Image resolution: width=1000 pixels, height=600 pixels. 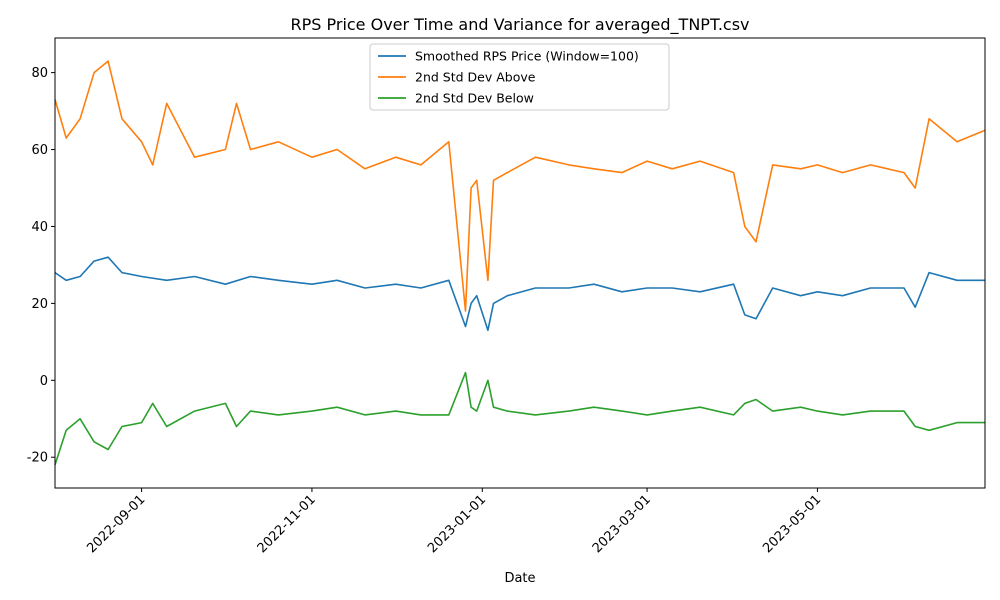 What do you see at coordinates (44, 381) in the screenshot?
I see `y-tick-label: 0` at bounding box center [44, 381].